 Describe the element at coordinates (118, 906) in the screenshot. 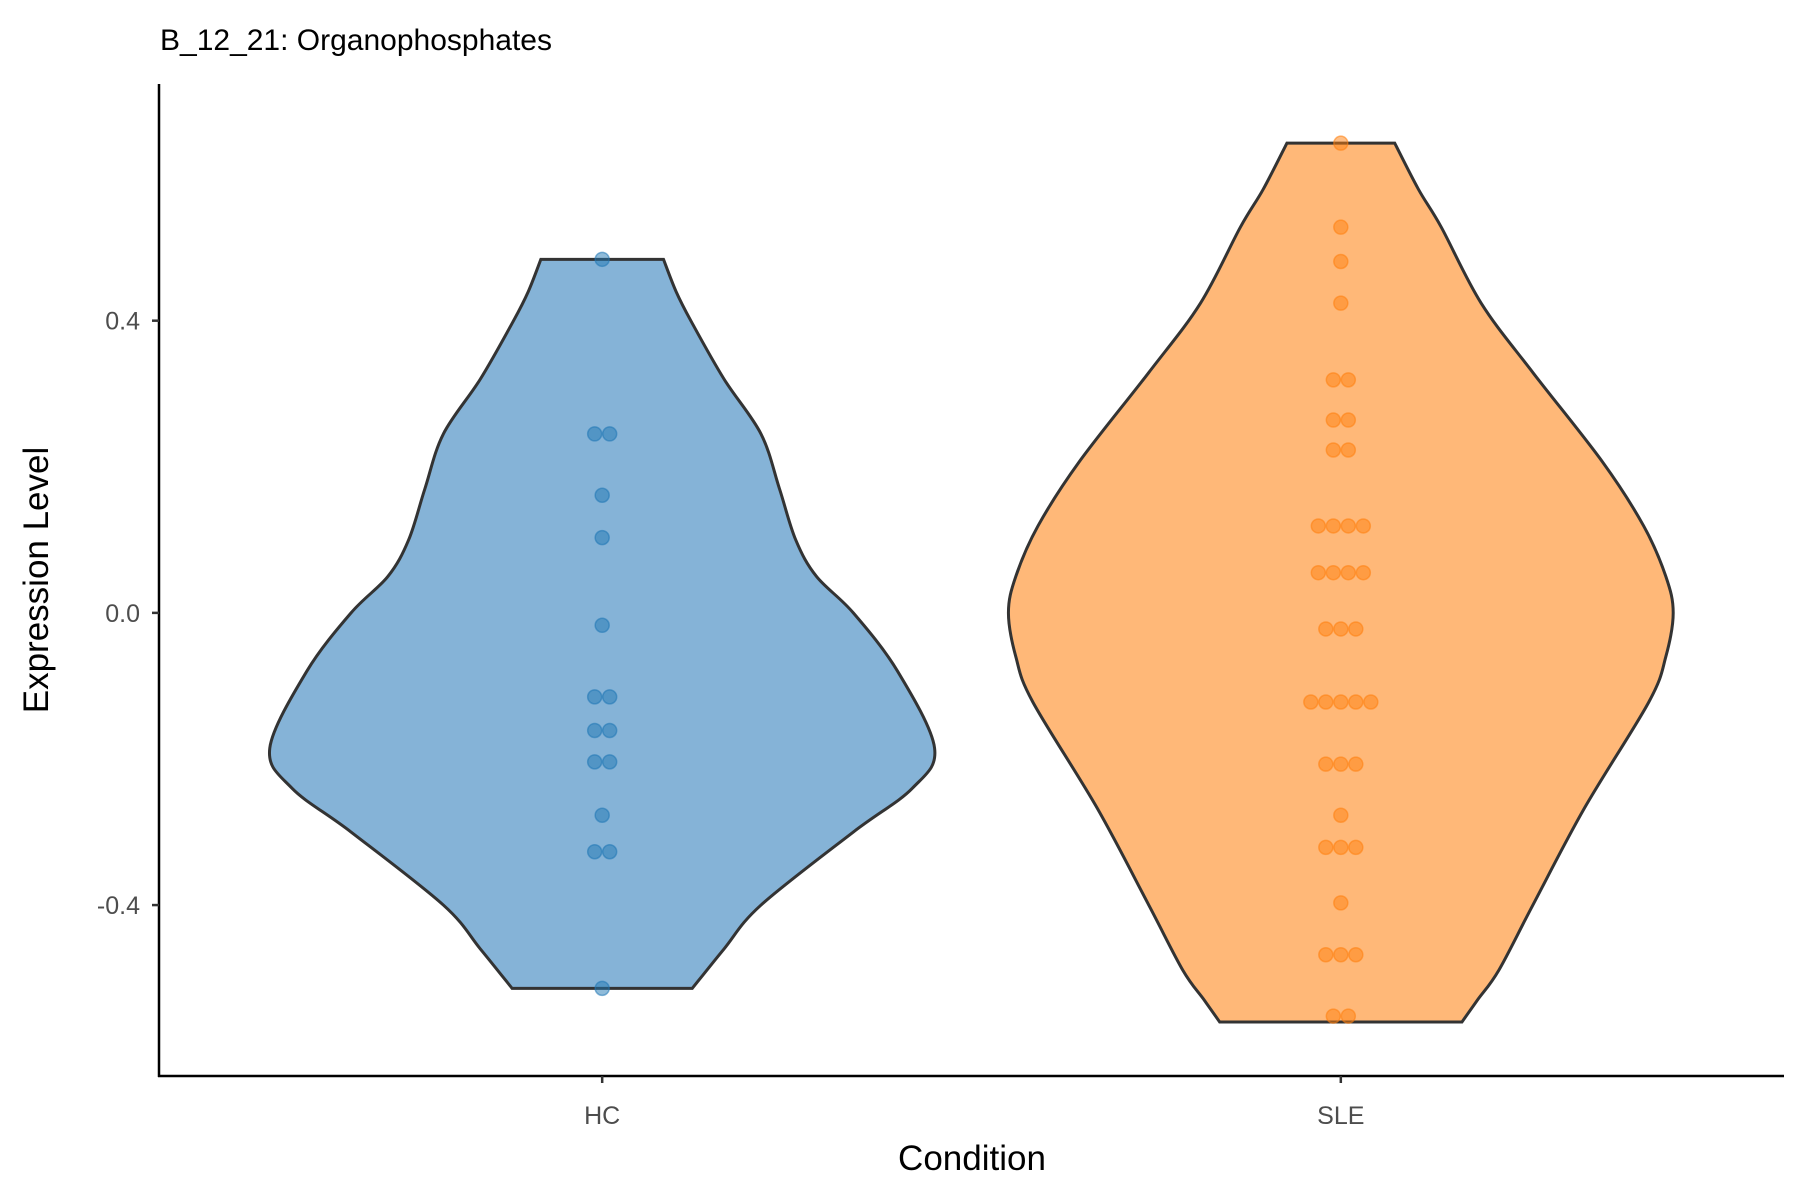

I see `y-tick-label: -0.4` at that location.